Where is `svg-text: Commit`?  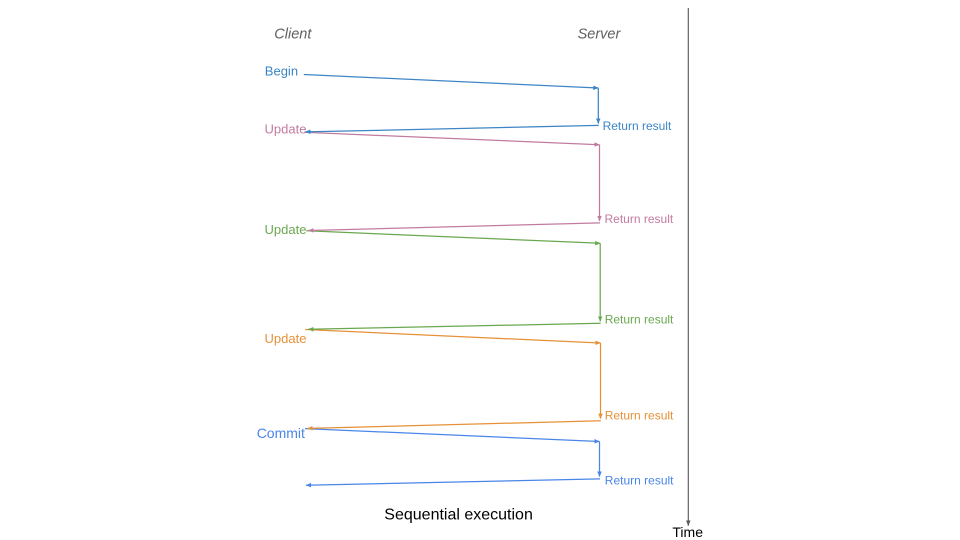 svg-text: Commit is located at coordinates (281, 433).